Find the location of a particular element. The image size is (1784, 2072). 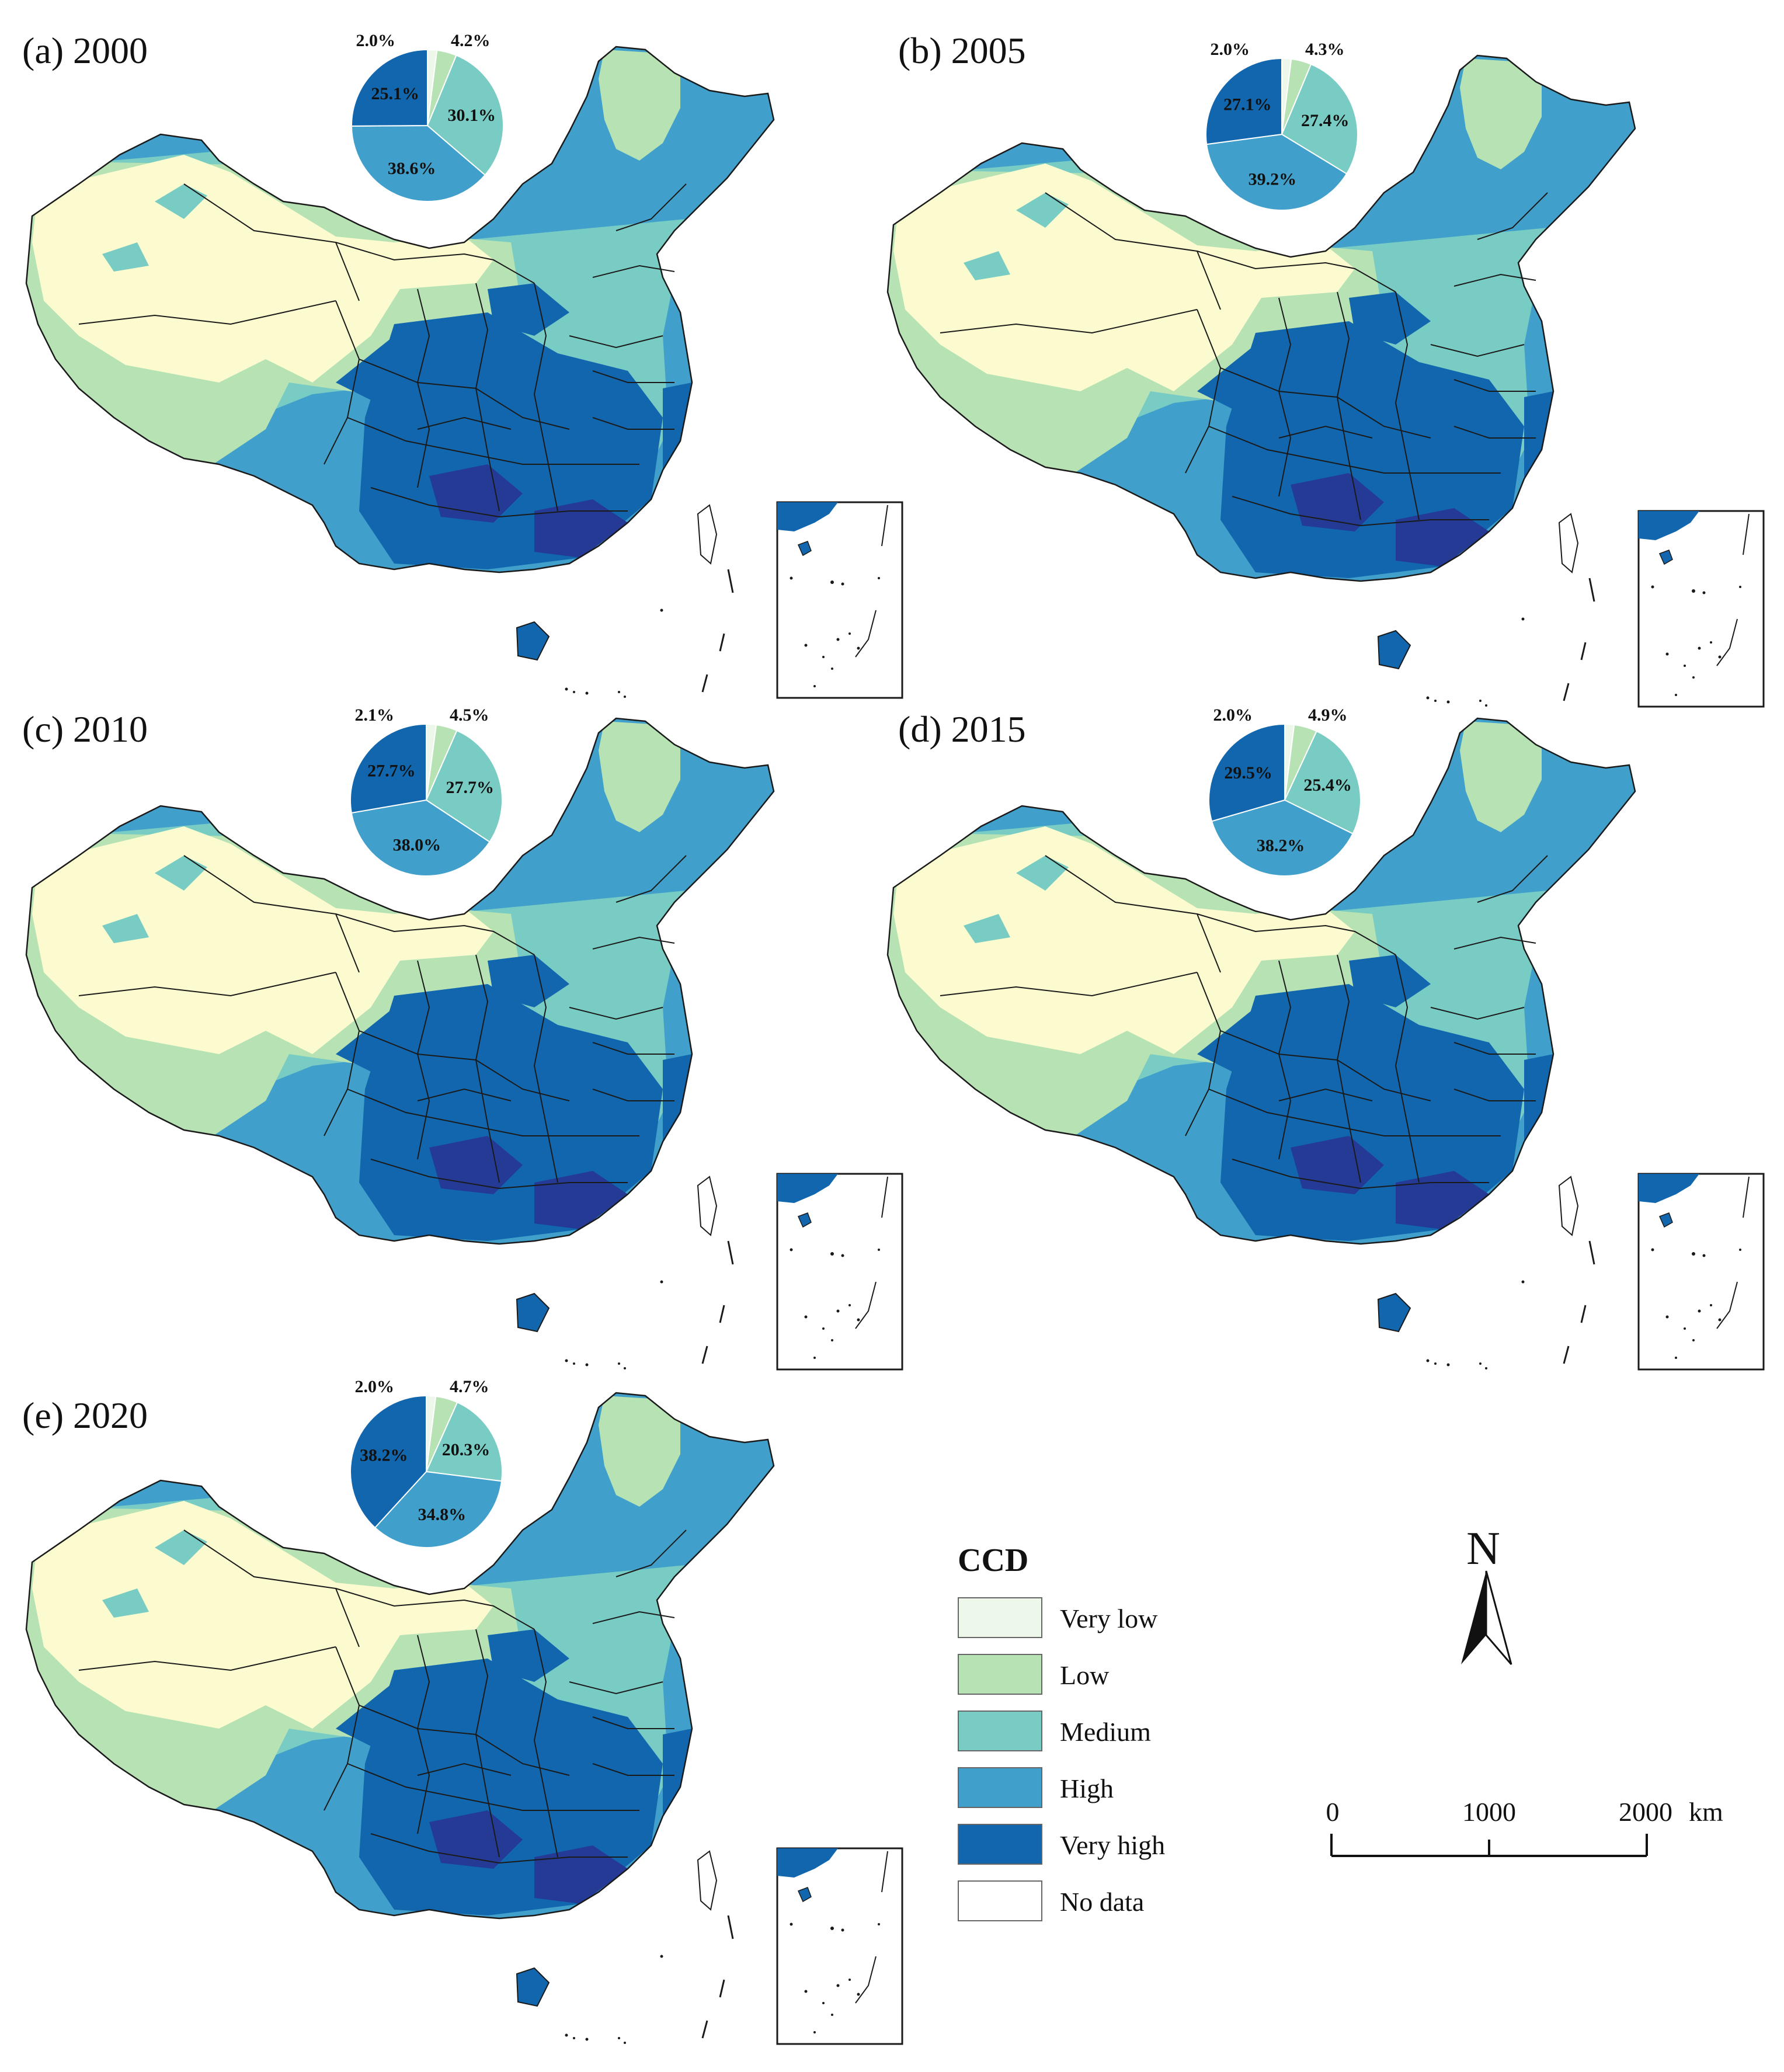

pie-chart-2005: 2.0% 4.3% 27.4% 39.2% 27.1% is located at coordinates (1281, 125).